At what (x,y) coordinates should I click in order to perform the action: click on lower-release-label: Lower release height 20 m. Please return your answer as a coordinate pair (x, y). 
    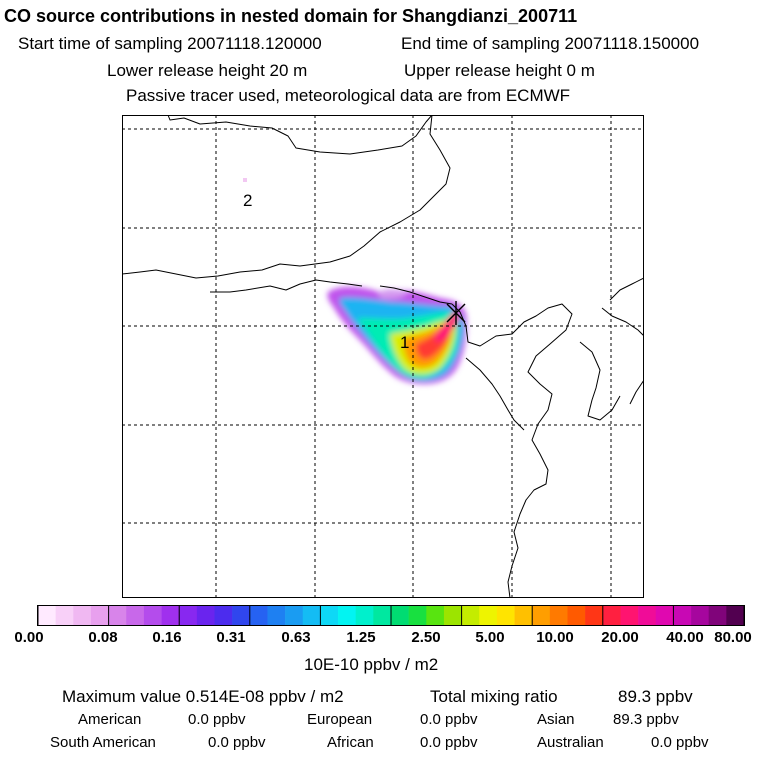
    Looking at the image, I should click on (207, 70).